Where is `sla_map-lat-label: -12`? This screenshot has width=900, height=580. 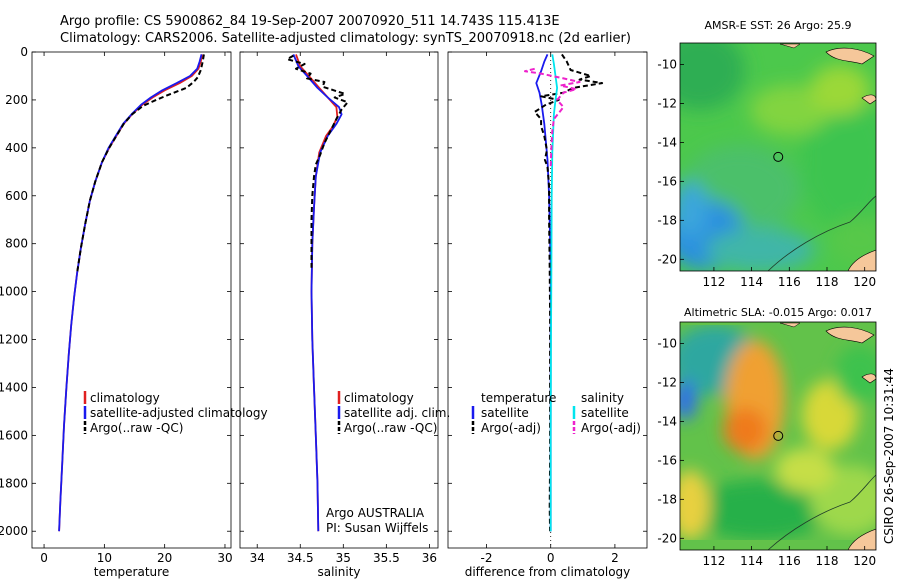 sla_map-lat-label: -12 is located at coordinates (667, 382).